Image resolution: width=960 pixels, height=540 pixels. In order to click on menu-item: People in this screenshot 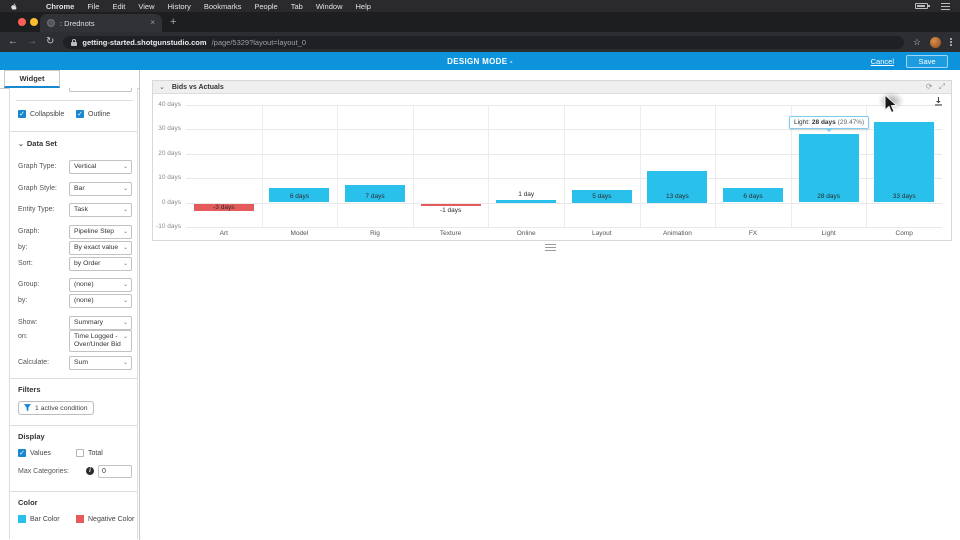, I will do `click(266, 6)`.